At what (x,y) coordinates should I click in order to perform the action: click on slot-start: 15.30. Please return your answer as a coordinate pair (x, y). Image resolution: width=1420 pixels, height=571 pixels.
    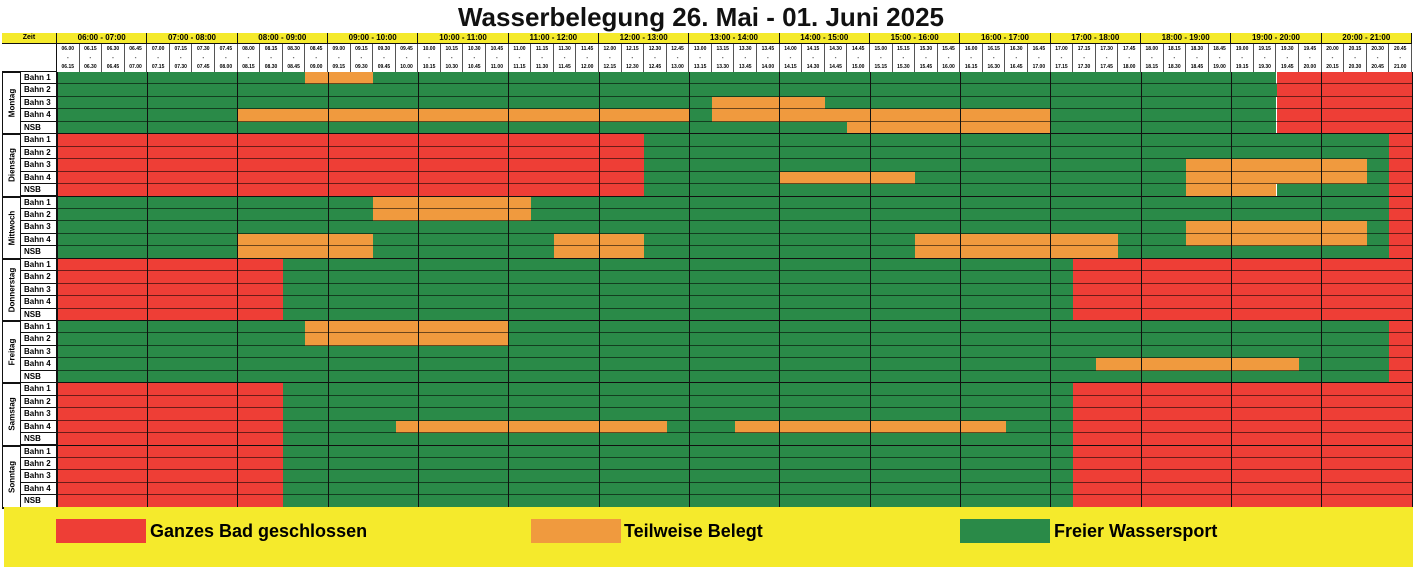
    Looking at the image, I should click on (926, 49).